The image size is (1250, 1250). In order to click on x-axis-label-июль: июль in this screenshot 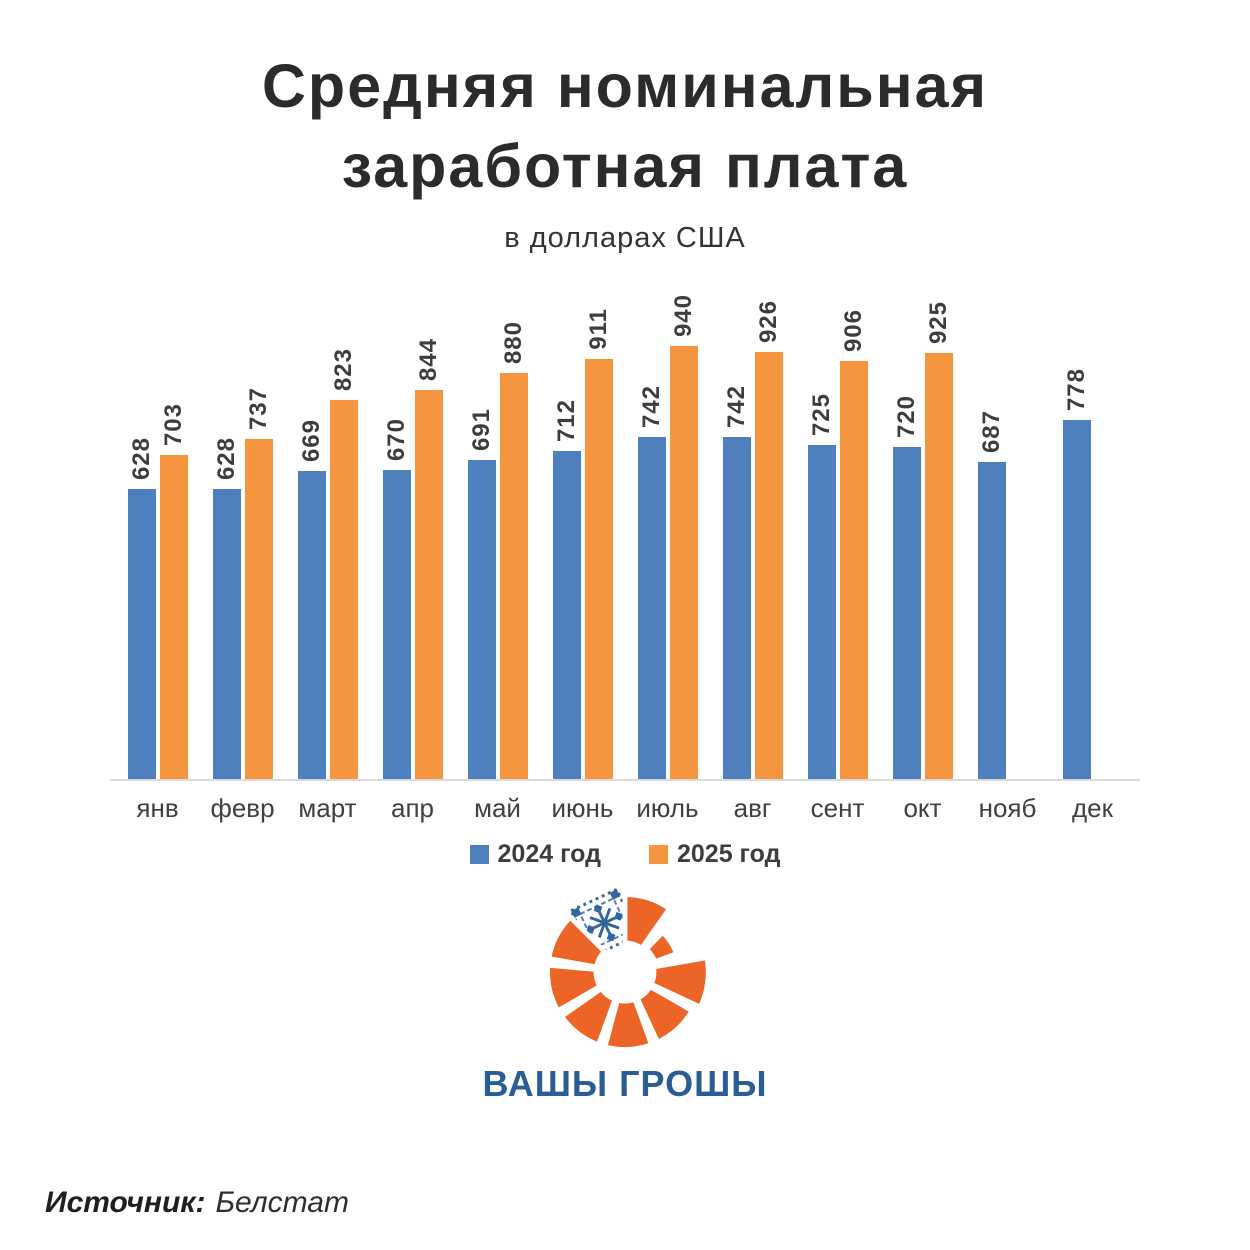, I will do `click(667, 808)`.